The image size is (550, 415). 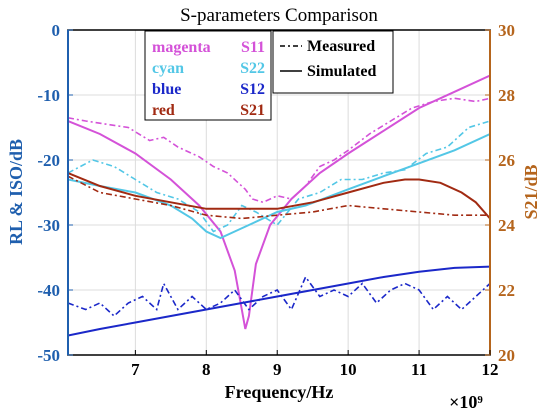 I want to click on x-tick-label: 9, so click(x=277, y=369).